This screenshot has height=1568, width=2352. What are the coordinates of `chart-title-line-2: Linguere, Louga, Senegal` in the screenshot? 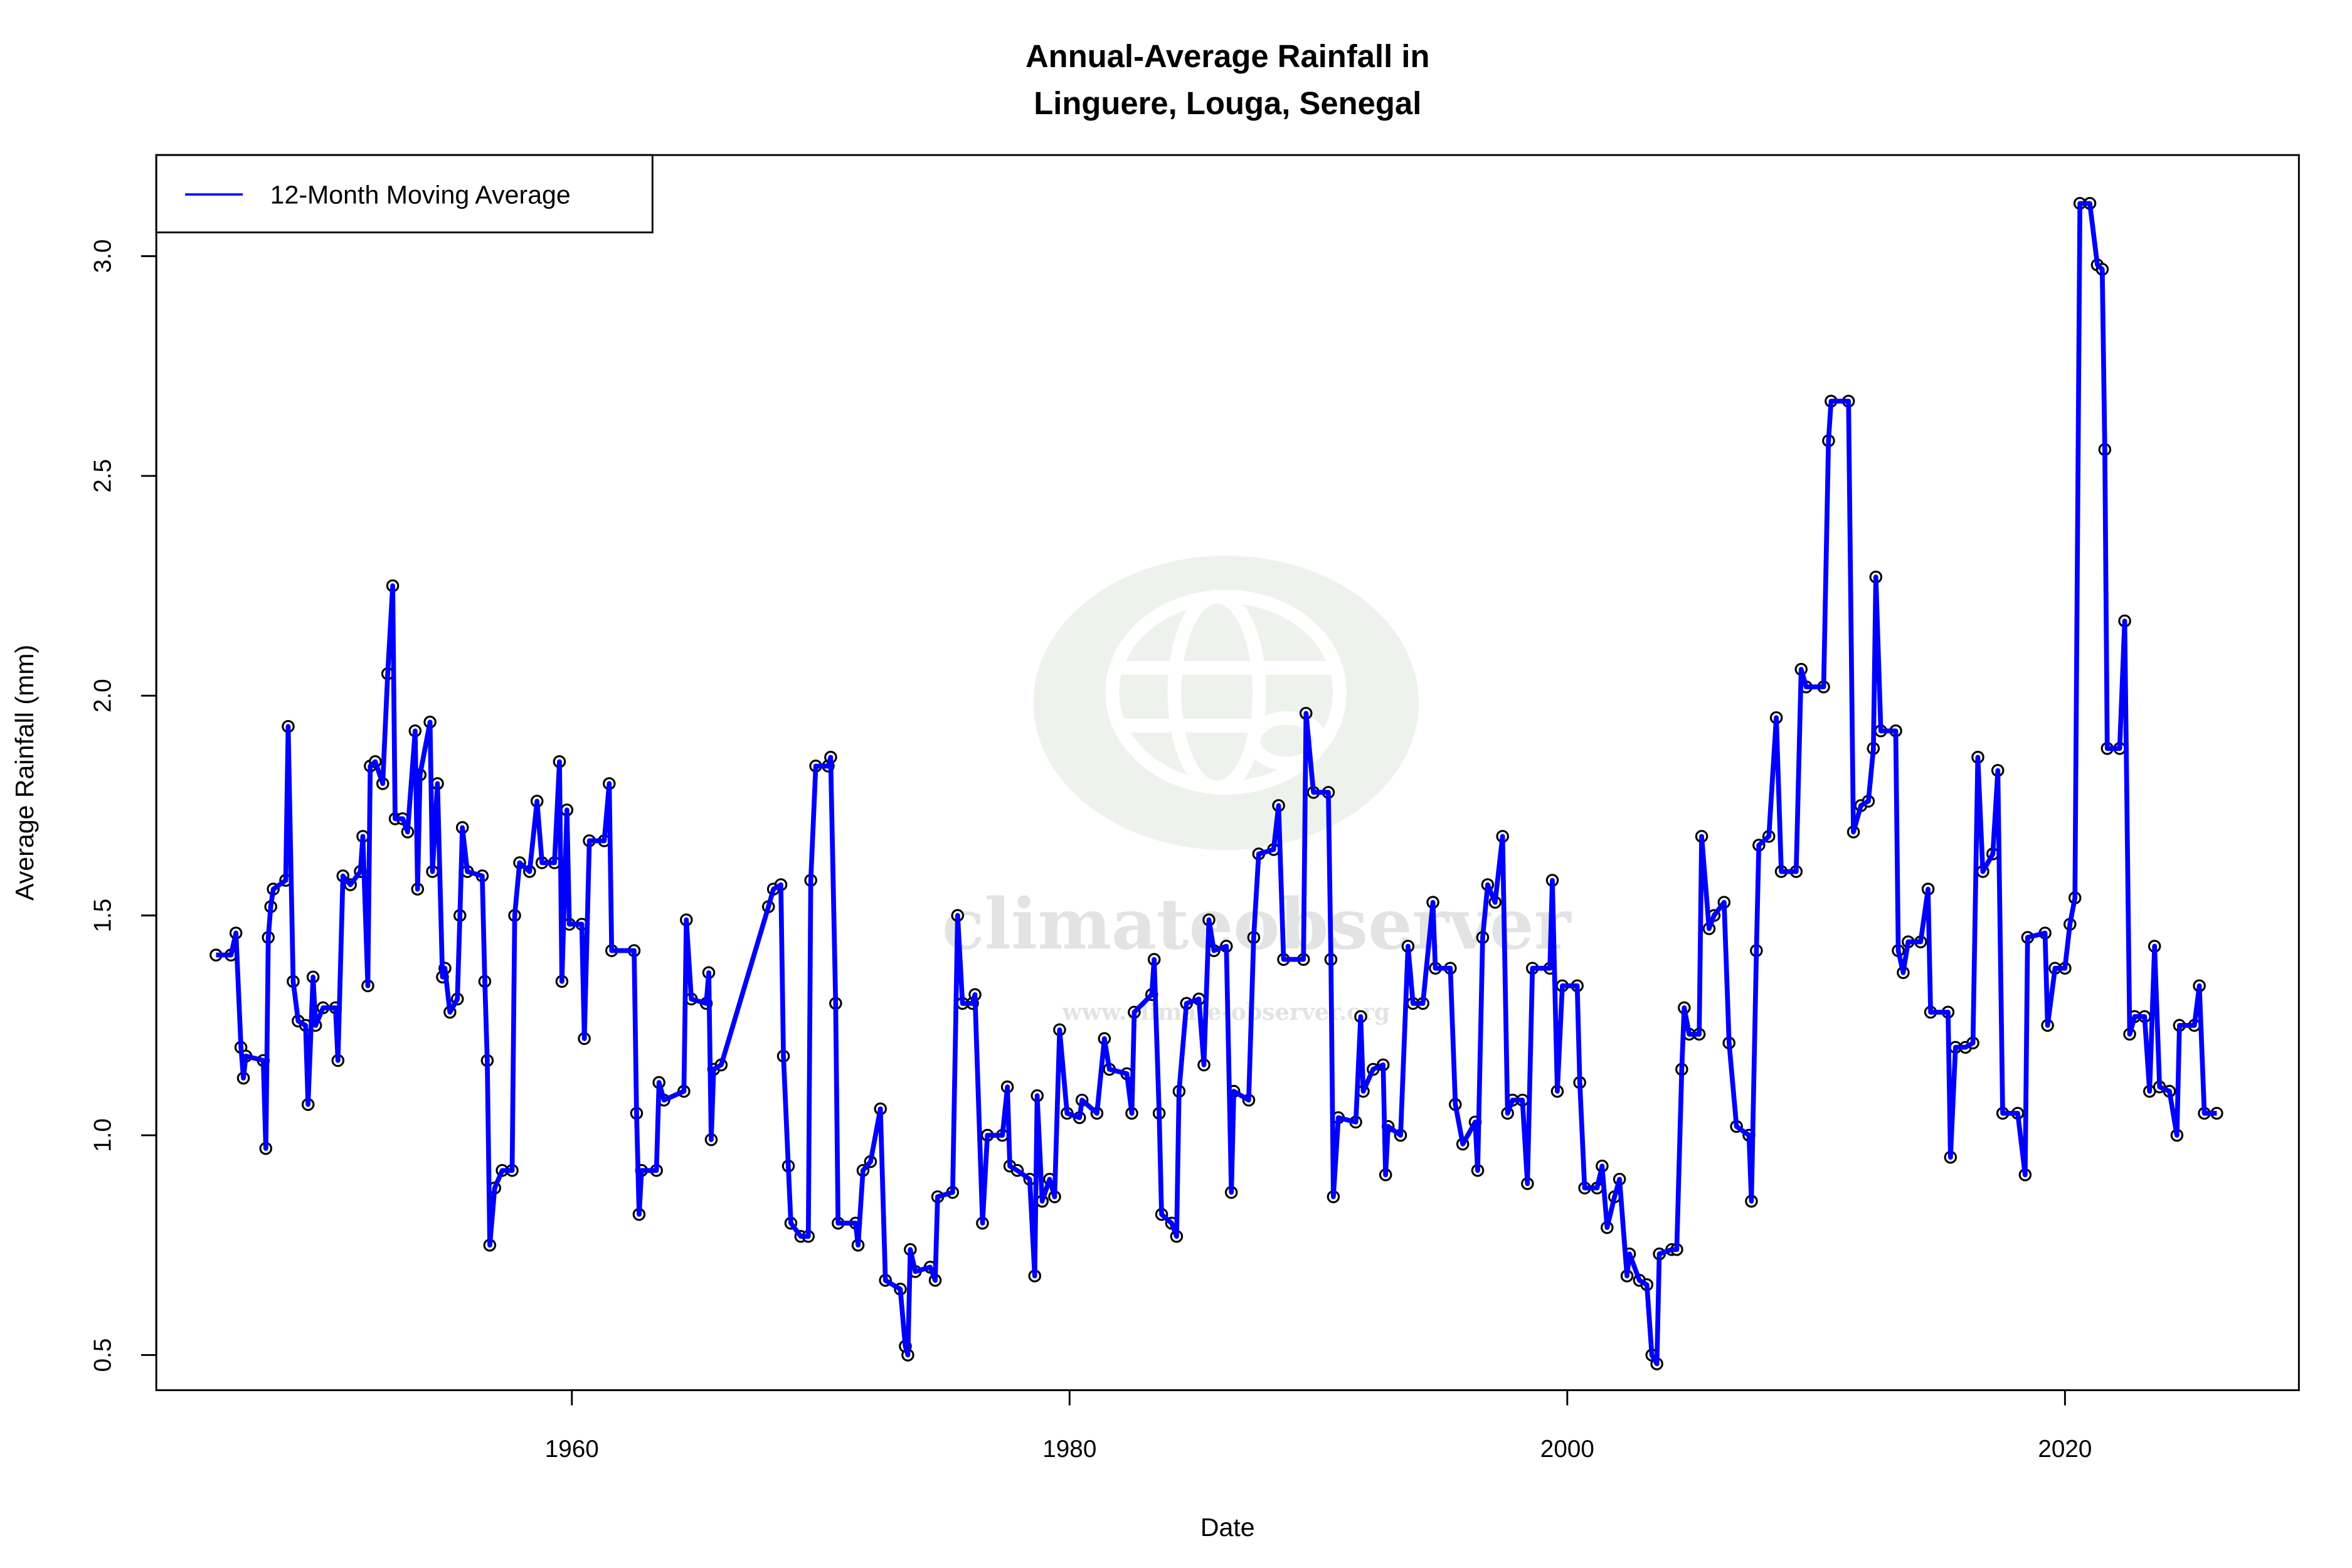 It's located at (1227, 103).